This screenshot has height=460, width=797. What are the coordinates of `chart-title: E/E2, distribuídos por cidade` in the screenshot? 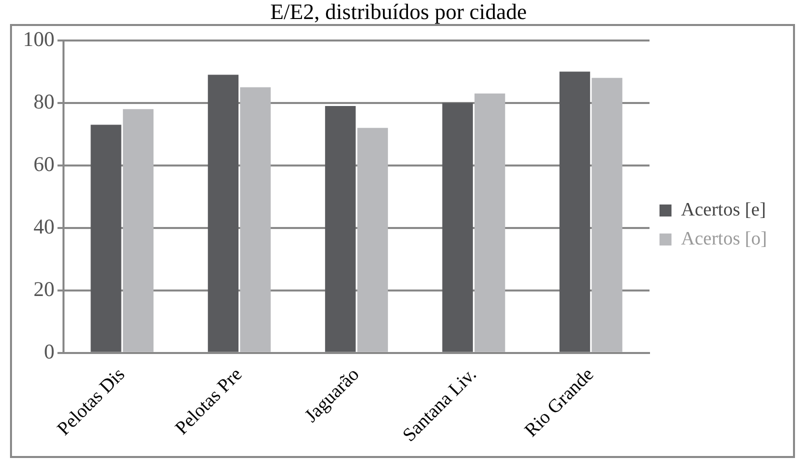 It's located at (398, 12).